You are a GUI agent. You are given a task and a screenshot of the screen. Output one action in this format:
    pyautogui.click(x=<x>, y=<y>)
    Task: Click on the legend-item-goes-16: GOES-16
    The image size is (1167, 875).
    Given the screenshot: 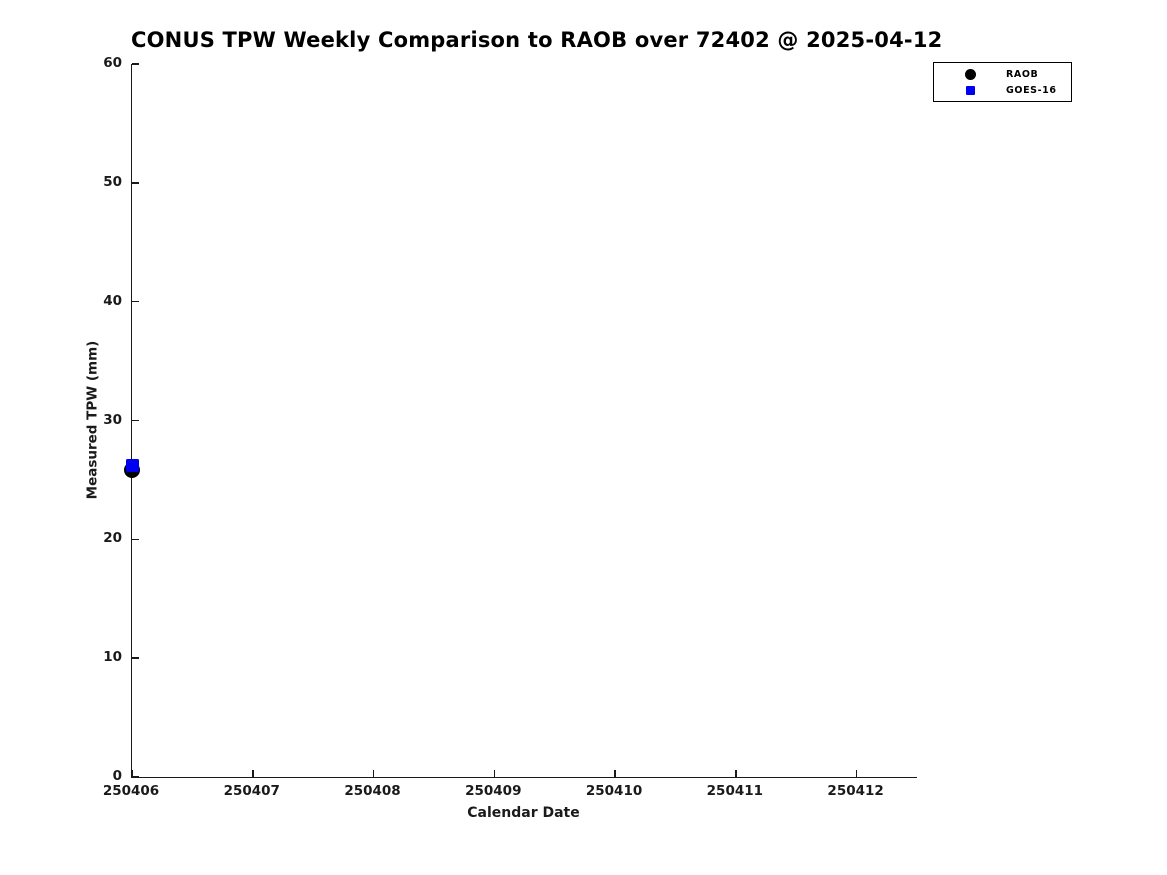 What is the action you would take?
    pyautogui.click(x=1002, y=90)
    